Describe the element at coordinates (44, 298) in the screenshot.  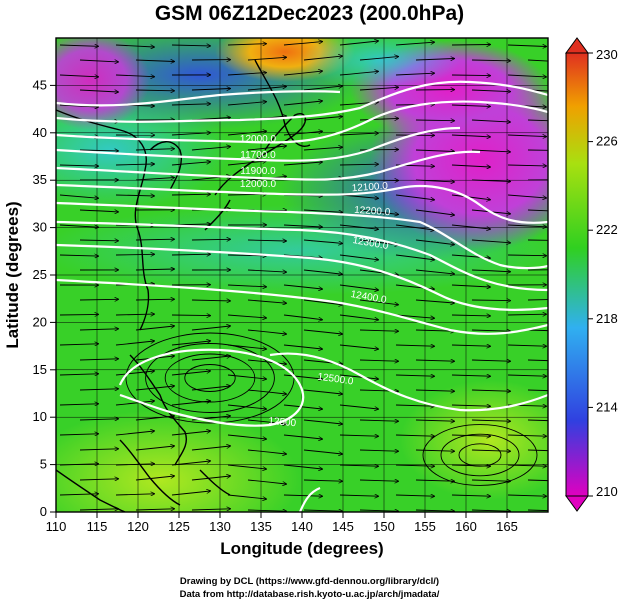
I see `y-axis: 0 5 10 15 20 25 30 35 40 45` at that location.